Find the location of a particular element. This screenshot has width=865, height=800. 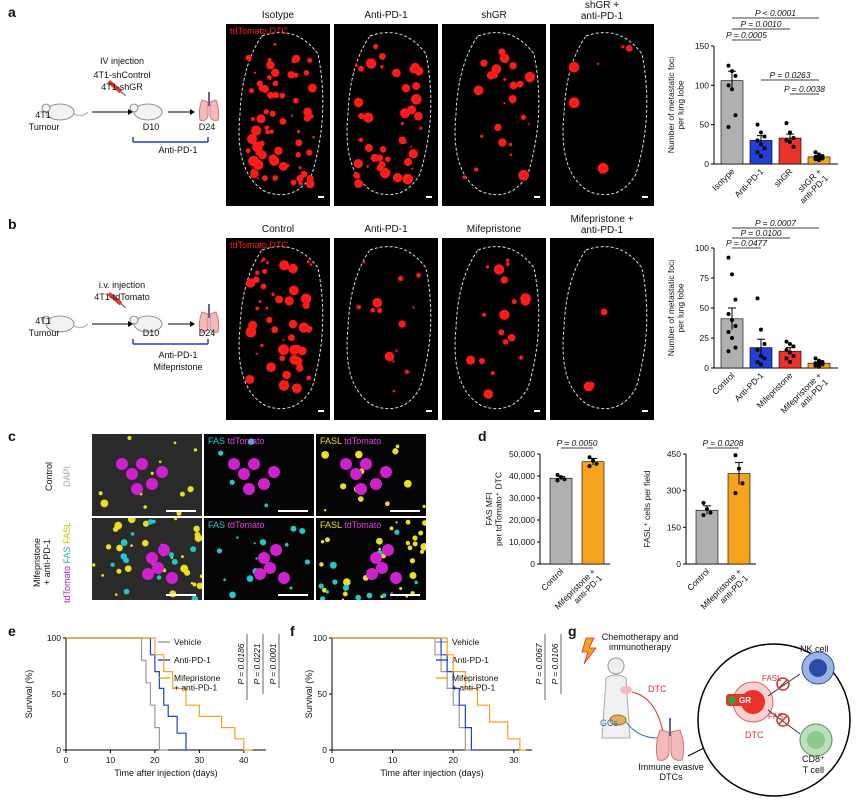

y-tick-label: 450 is located at coordinates (674, 454).